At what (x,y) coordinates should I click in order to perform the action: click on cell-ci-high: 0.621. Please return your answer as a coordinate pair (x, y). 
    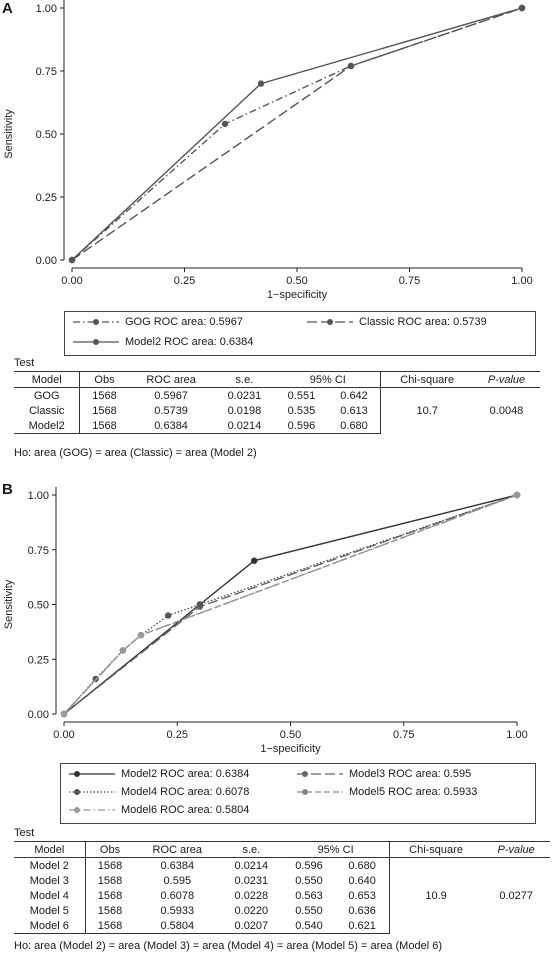
    Looking at the image, I should click on (362, 926).